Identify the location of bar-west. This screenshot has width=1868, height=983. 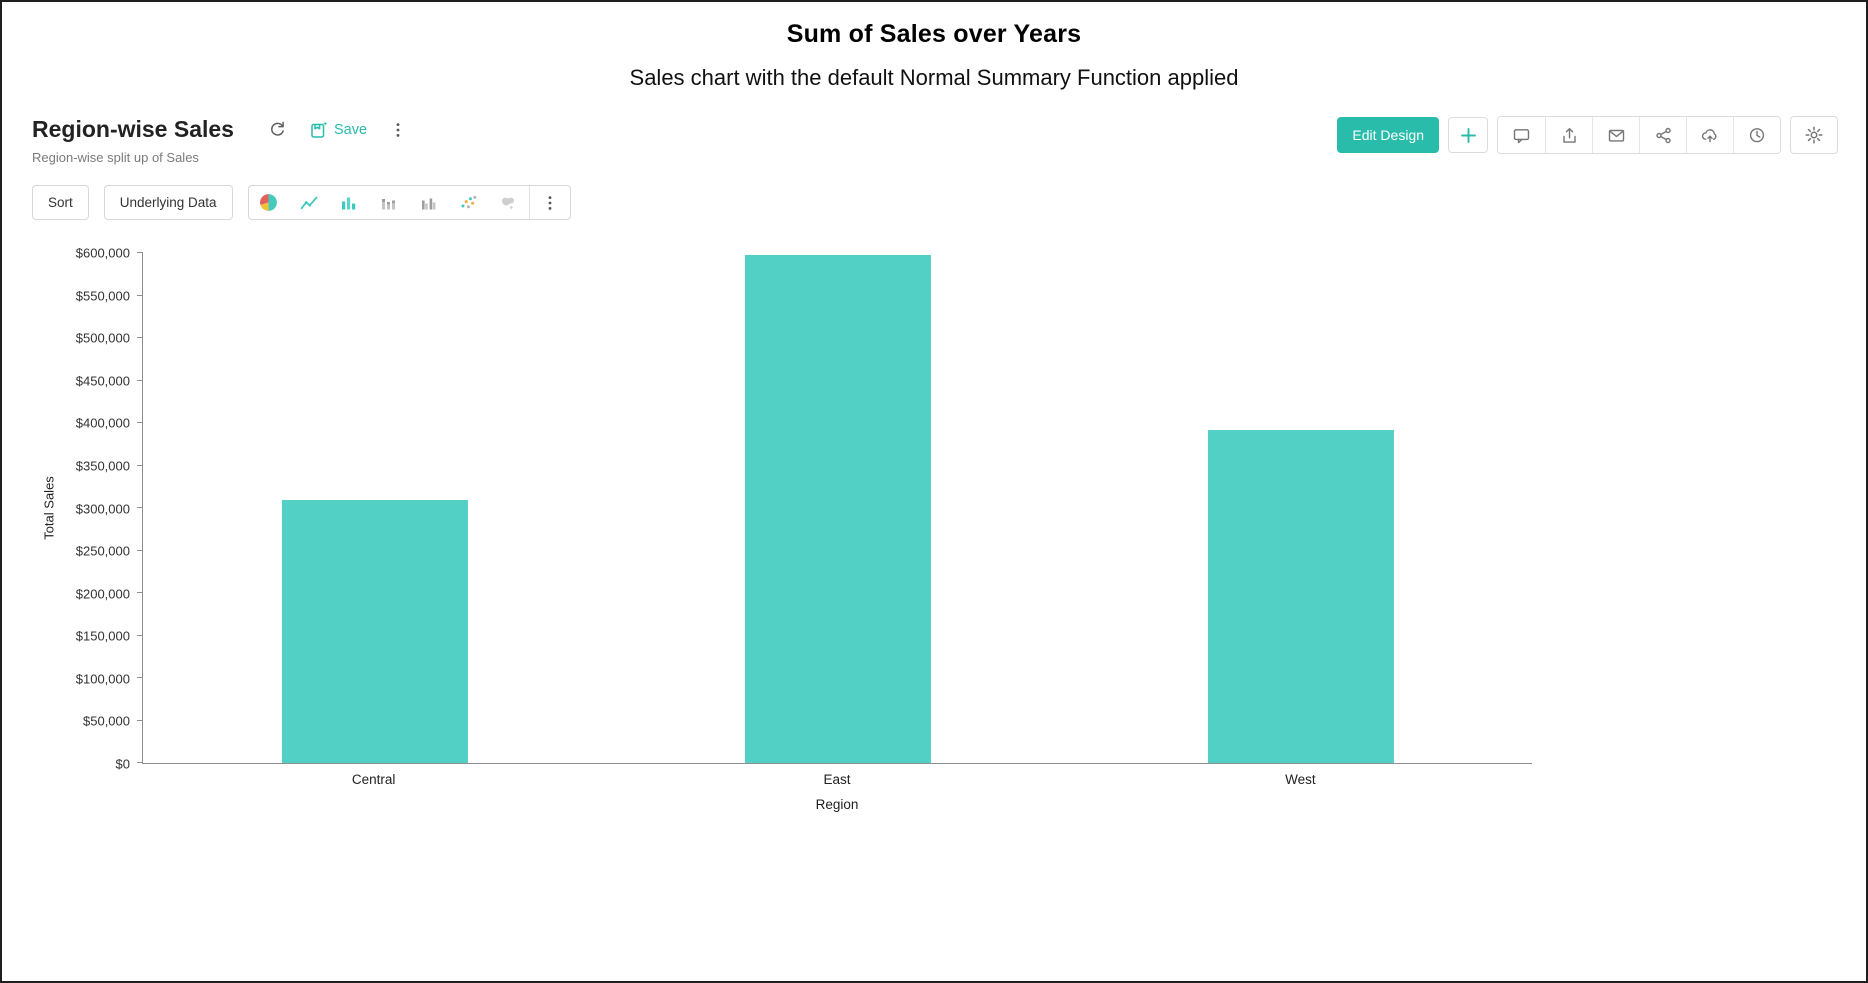
(1300, 596).